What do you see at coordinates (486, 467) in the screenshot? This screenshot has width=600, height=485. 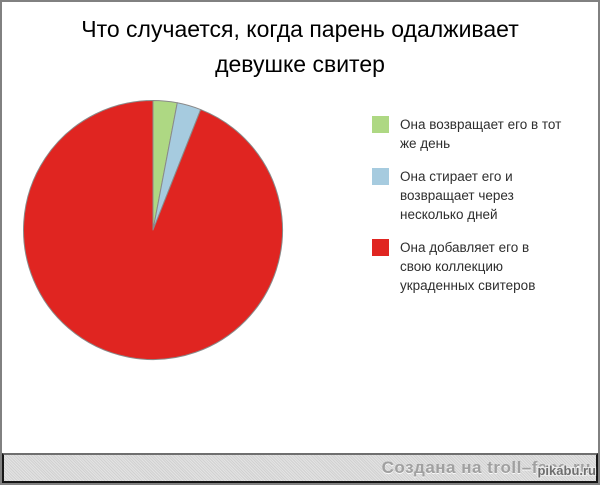 I see `credit-text: Создана на troll–face.ru` at bounding box center [486, 467].